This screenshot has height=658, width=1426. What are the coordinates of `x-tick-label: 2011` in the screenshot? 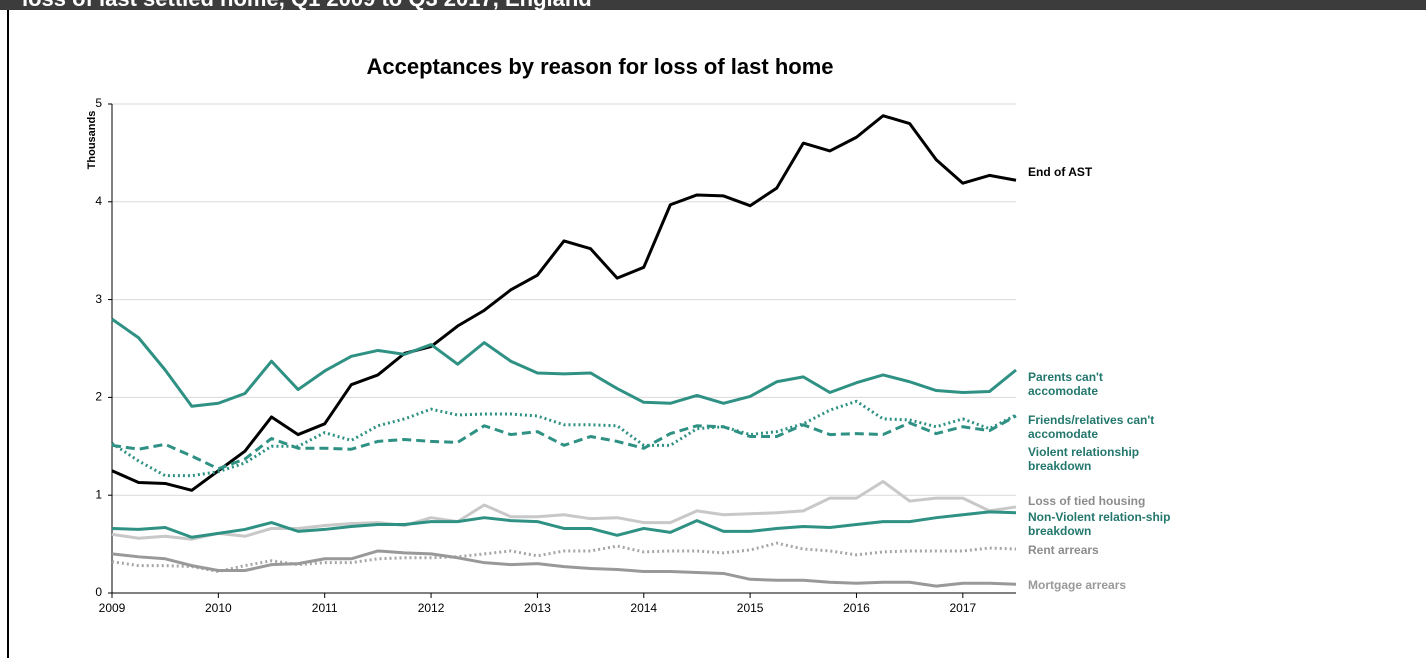 It's located at (325, 608).